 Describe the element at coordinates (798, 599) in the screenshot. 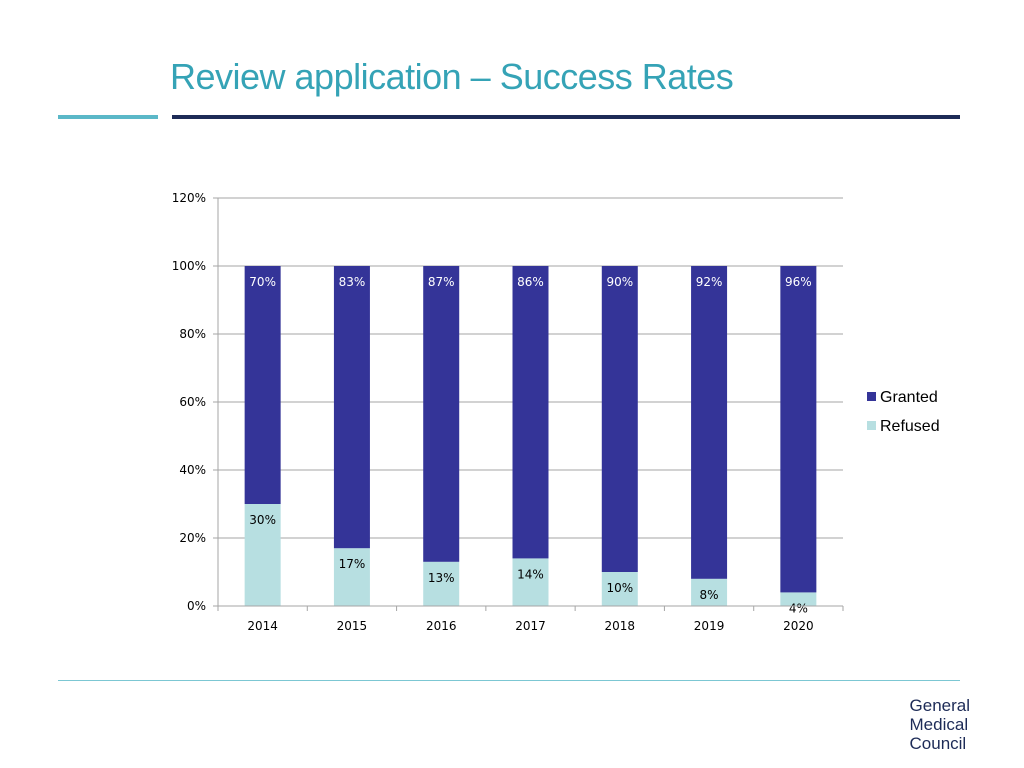

I see `bar-refused-2020` at that location.